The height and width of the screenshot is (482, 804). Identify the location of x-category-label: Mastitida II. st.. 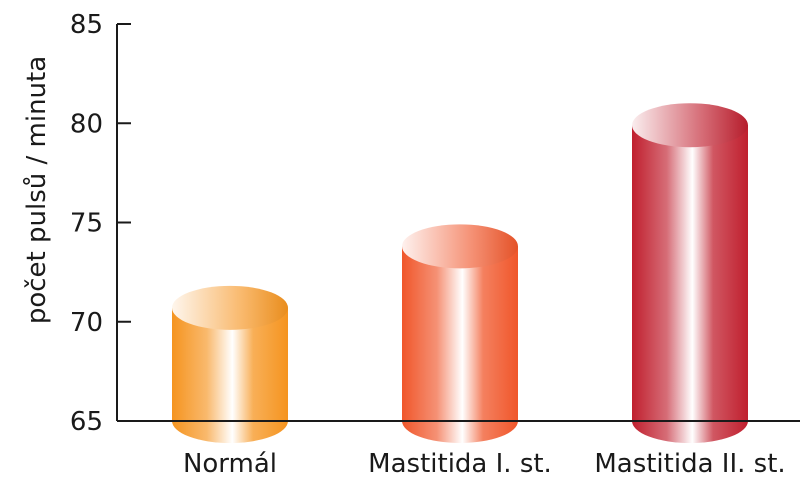
(689, 464).